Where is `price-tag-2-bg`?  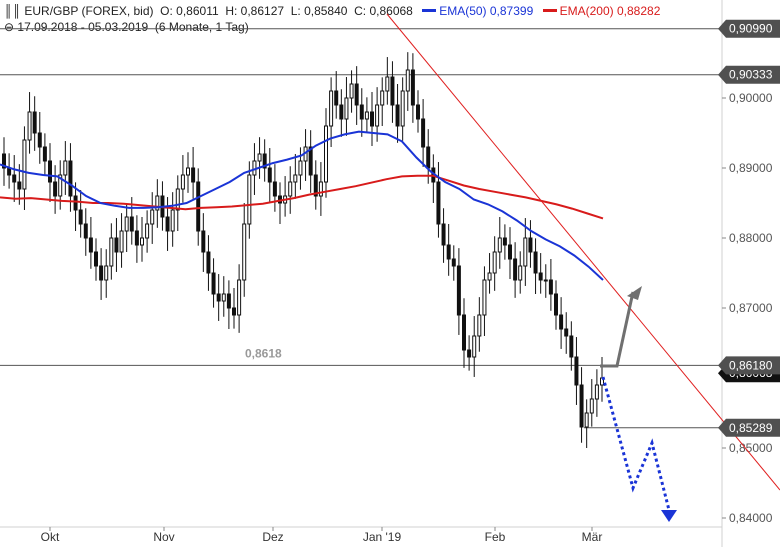 price-tag-2-bg is located at coordinates (749, 365).